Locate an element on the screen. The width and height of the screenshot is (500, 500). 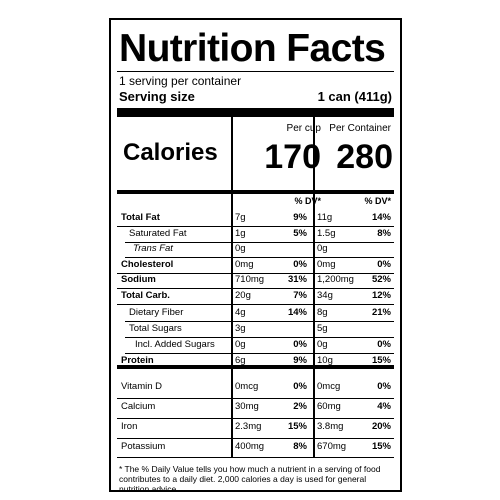
amount-per-cup: 1g is located at coordinates (240, 233).